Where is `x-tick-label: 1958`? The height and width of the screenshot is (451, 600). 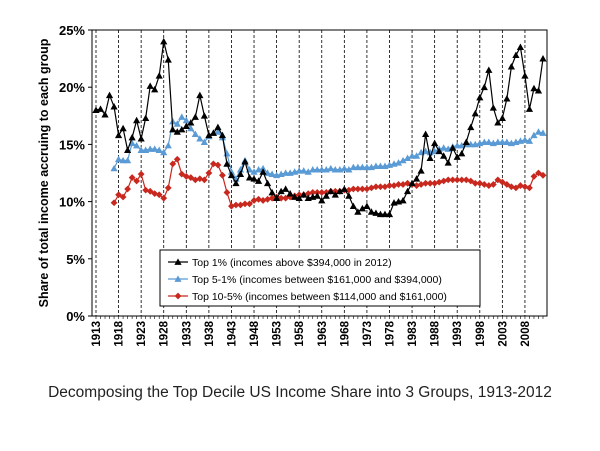 x-tick-label: 1958 is located at coordinates (300, 333).